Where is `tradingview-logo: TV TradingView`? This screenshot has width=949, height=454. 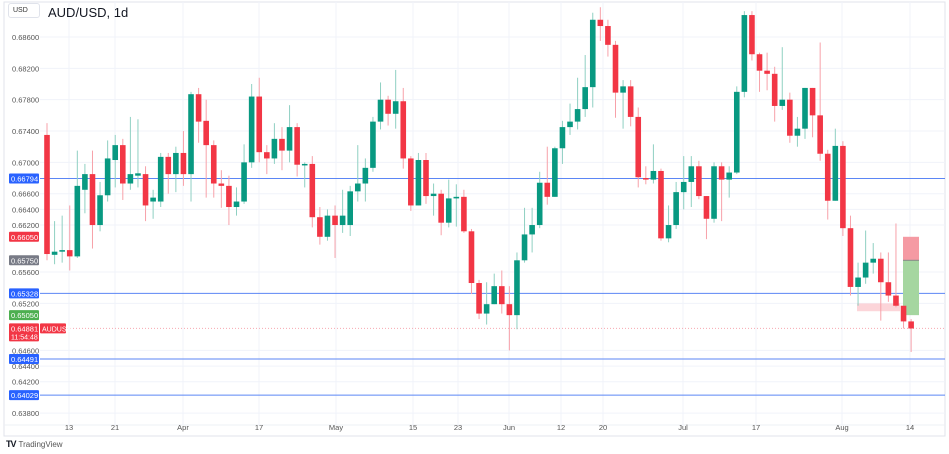
tradingview-logo: TV TradingView is located at coordinates (34, 444).